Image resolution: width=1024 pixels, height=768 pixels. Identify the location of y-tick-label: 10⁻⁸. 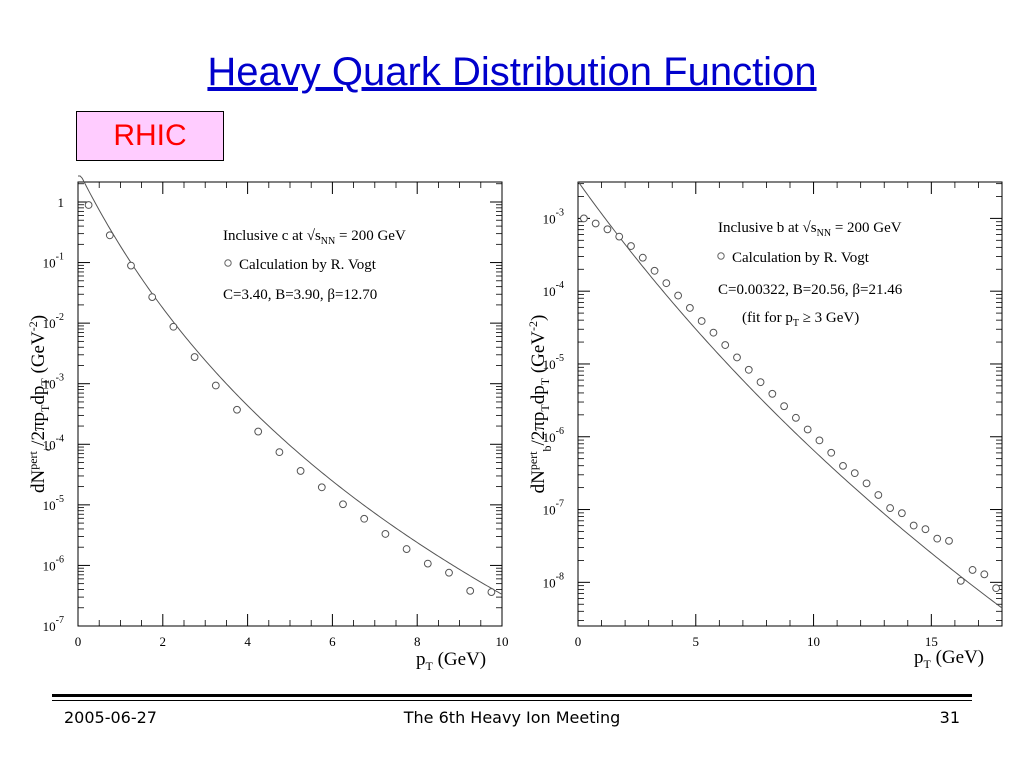
(553, 580).